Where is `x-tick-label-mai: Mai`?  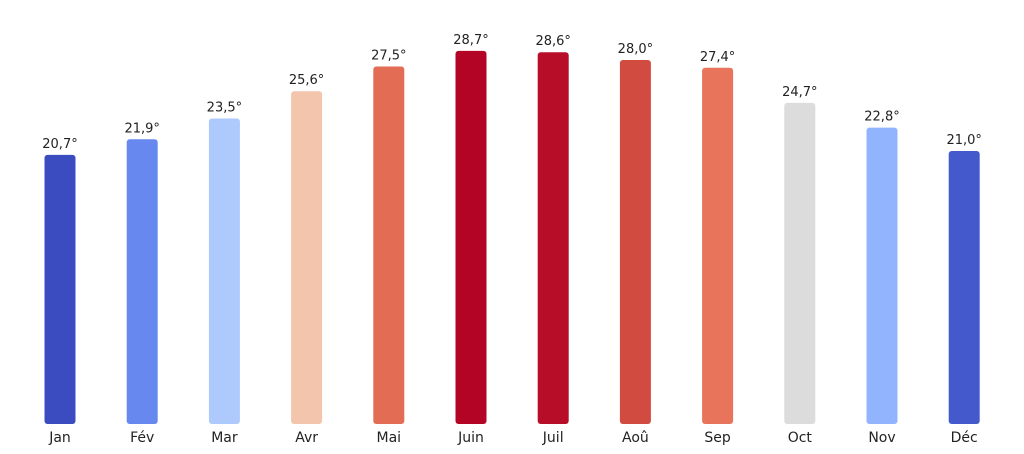 x-tick-label-mai: Mai is located at coordinates (389, 438).